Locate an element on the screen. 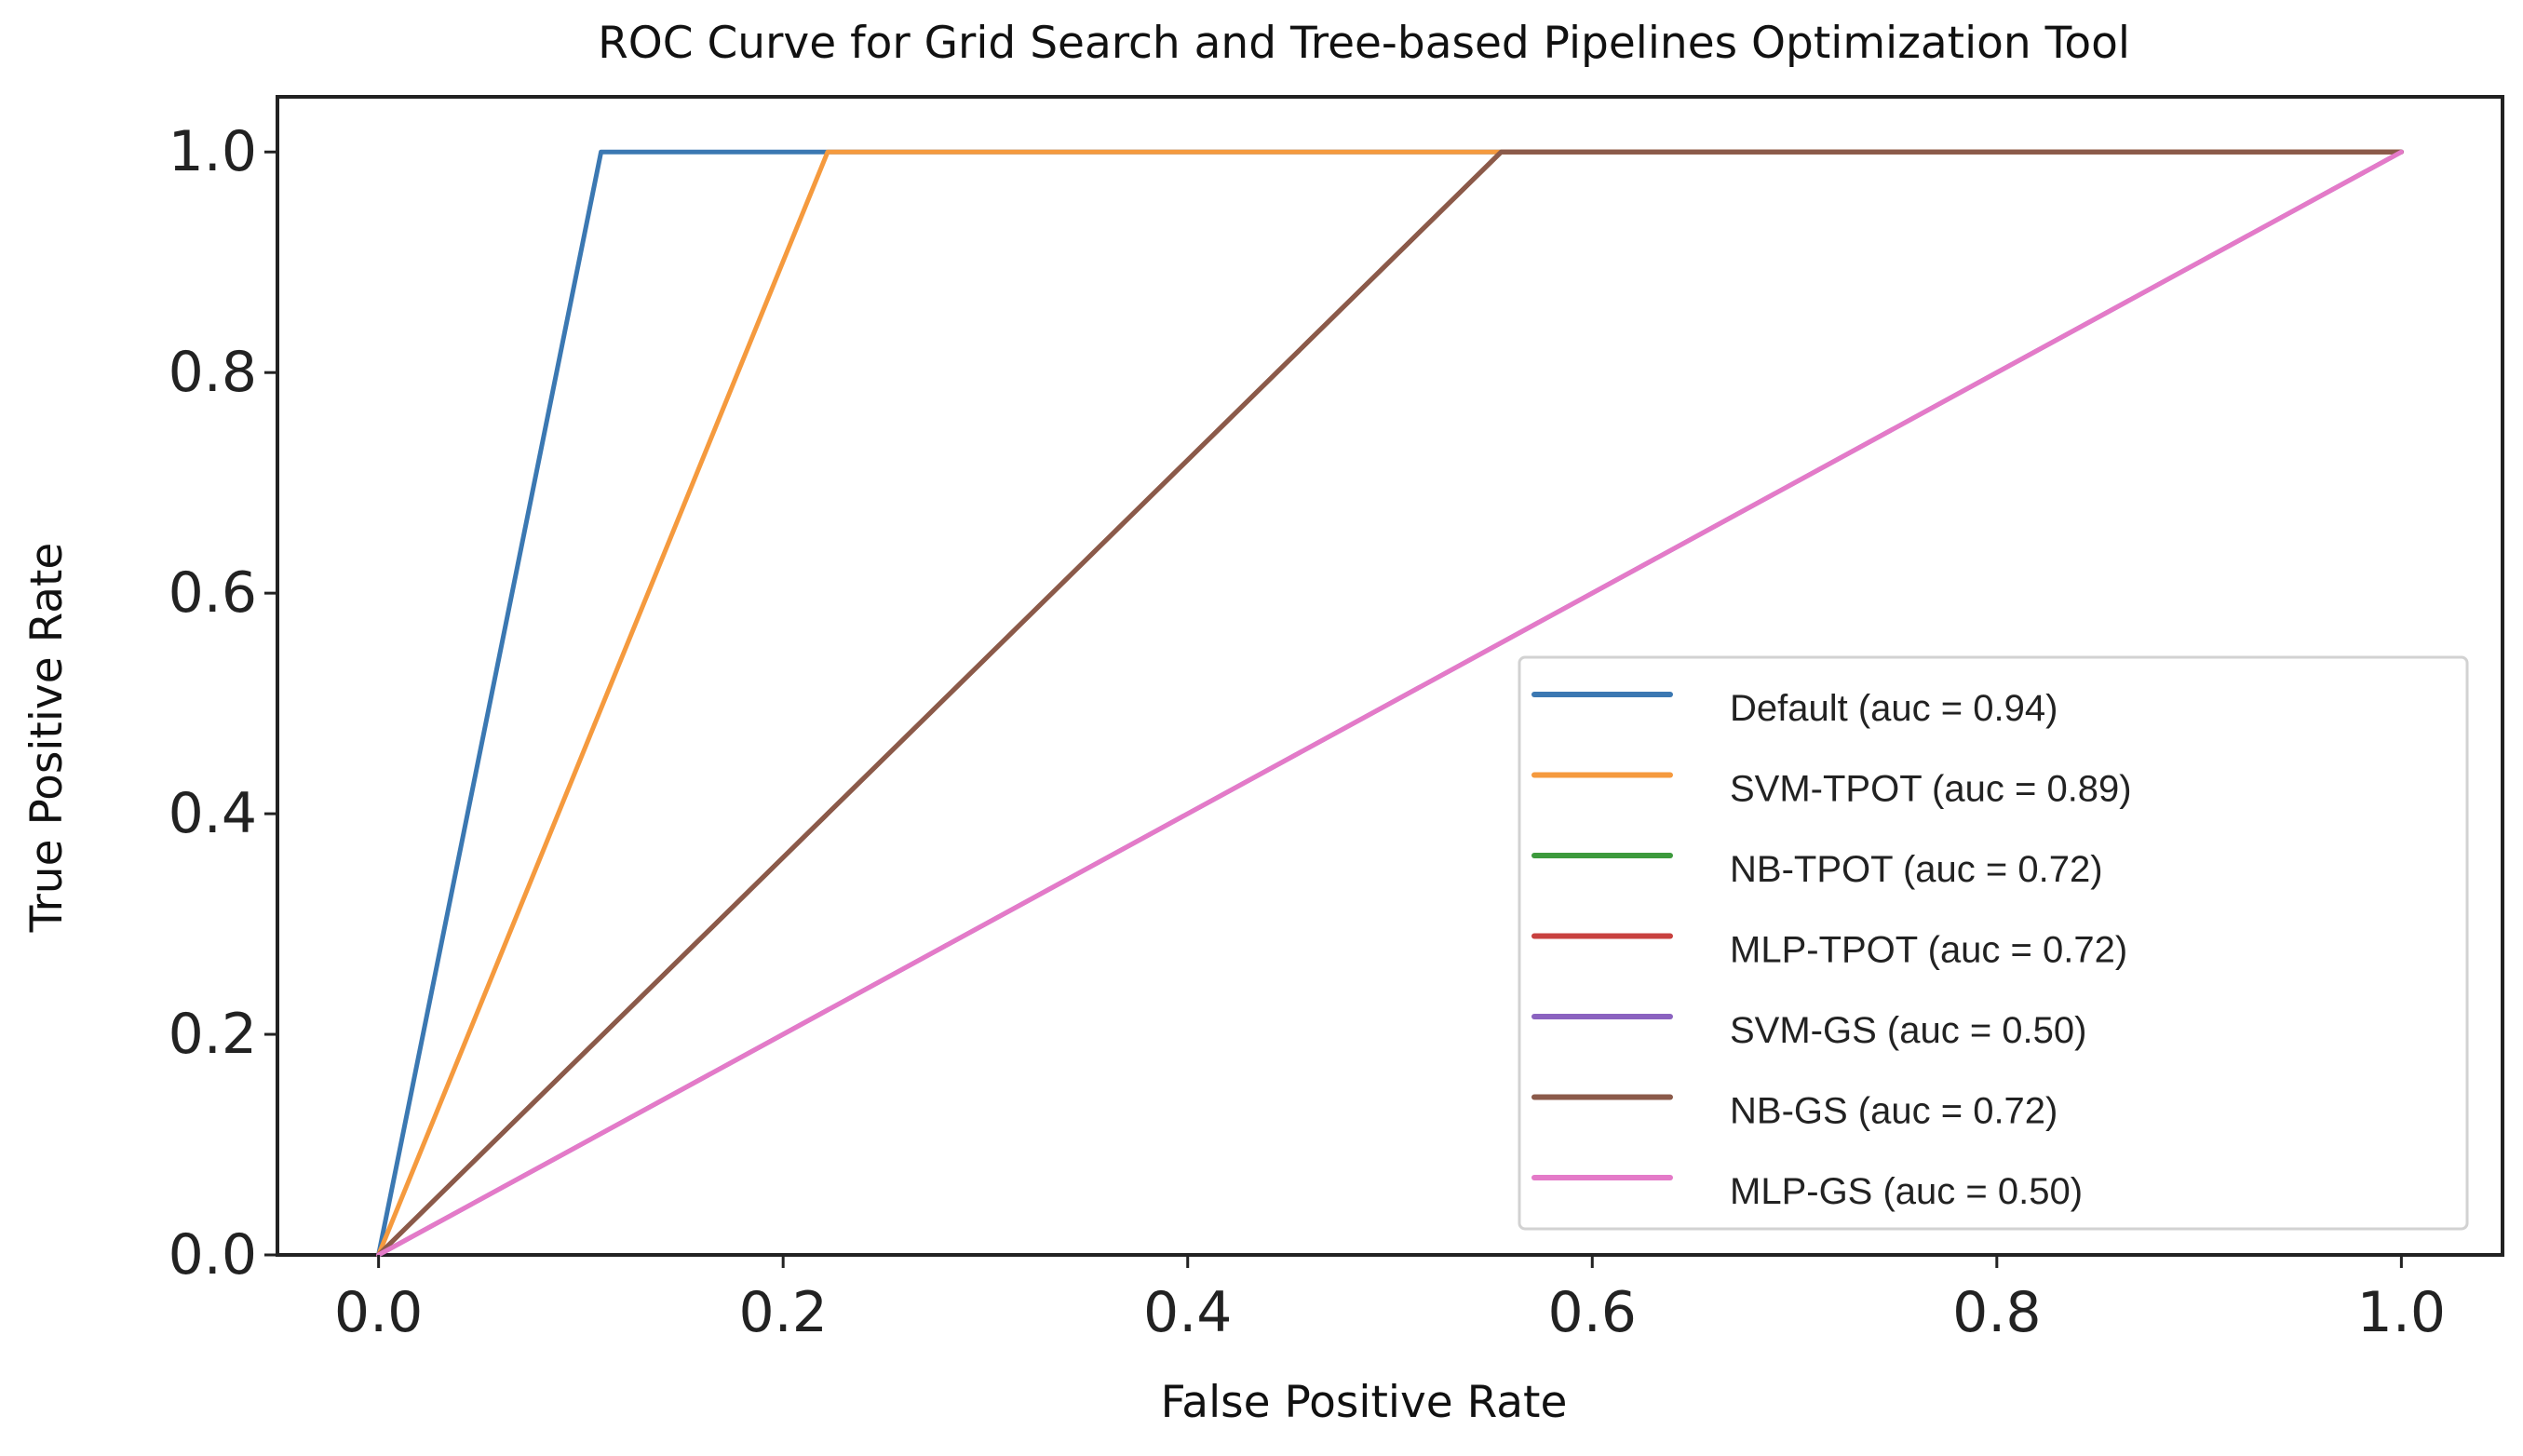  legend-label-4: SVM-GS (auc = 0.50) is located at coordinates (1908, 1030).